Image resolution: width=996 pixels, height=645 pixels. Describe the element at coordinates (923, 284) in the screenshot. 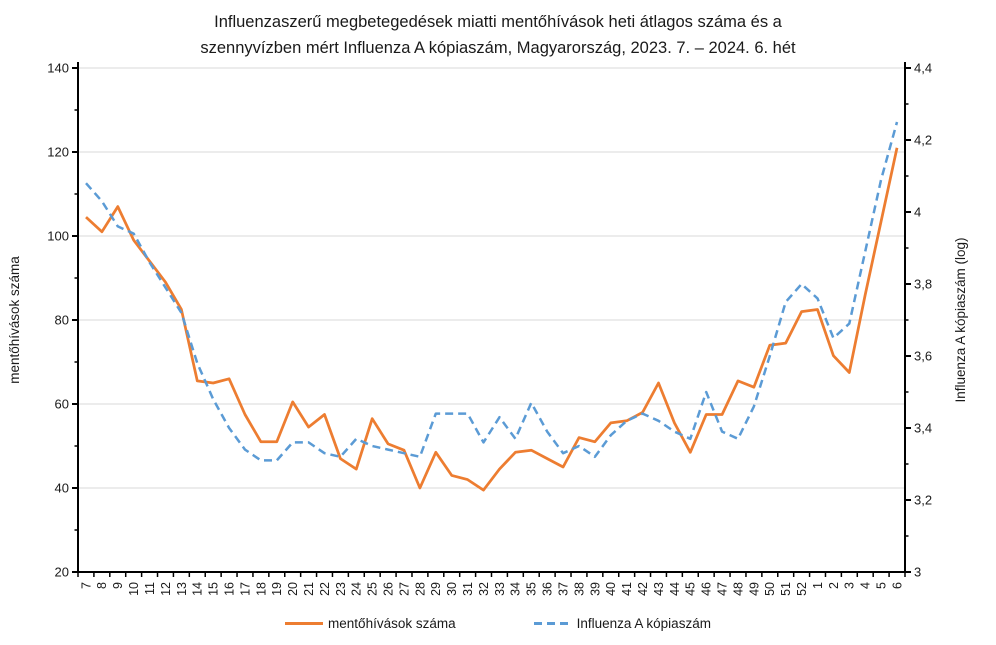

I see `right-tick-label: 3,8` at that location.